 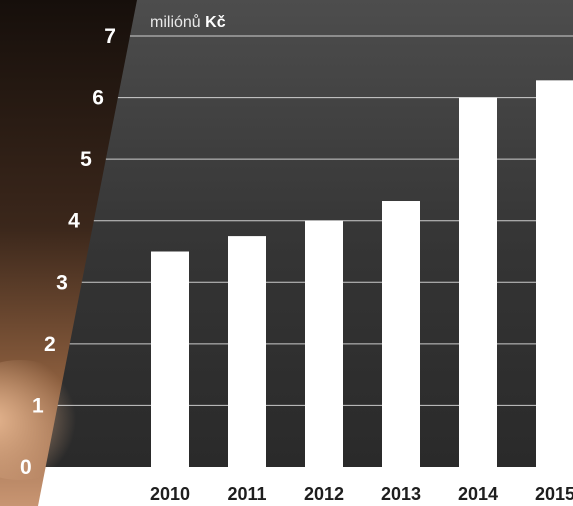 I want to click on x-tick-label: 2011, so click(x=246, y=494).